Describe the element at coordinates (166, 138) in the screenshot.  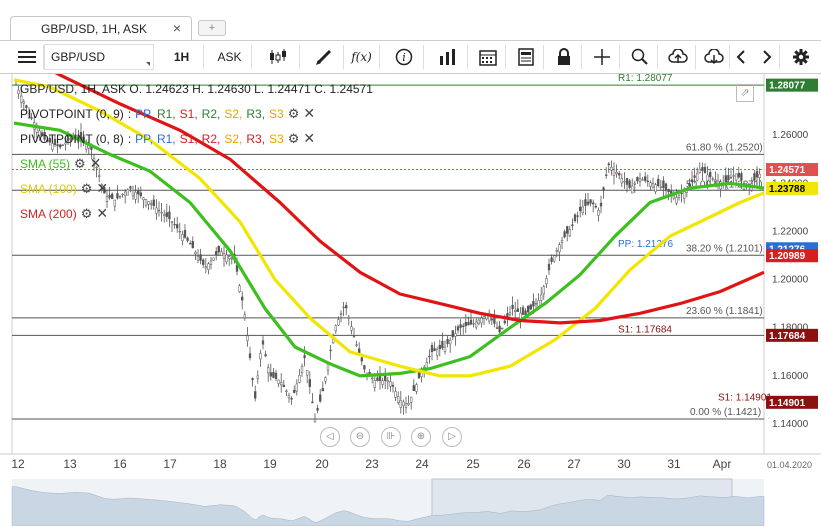
I see `pivot2-r1: R1,` at that location.